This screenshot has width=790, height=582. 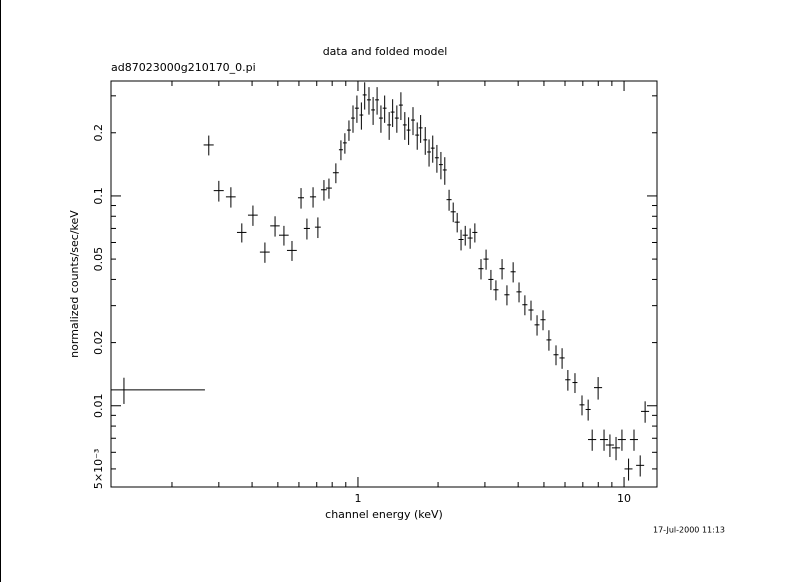 I want to click on timestamp: 17-Jul-2000 11:13, so click(x=689, y=530).